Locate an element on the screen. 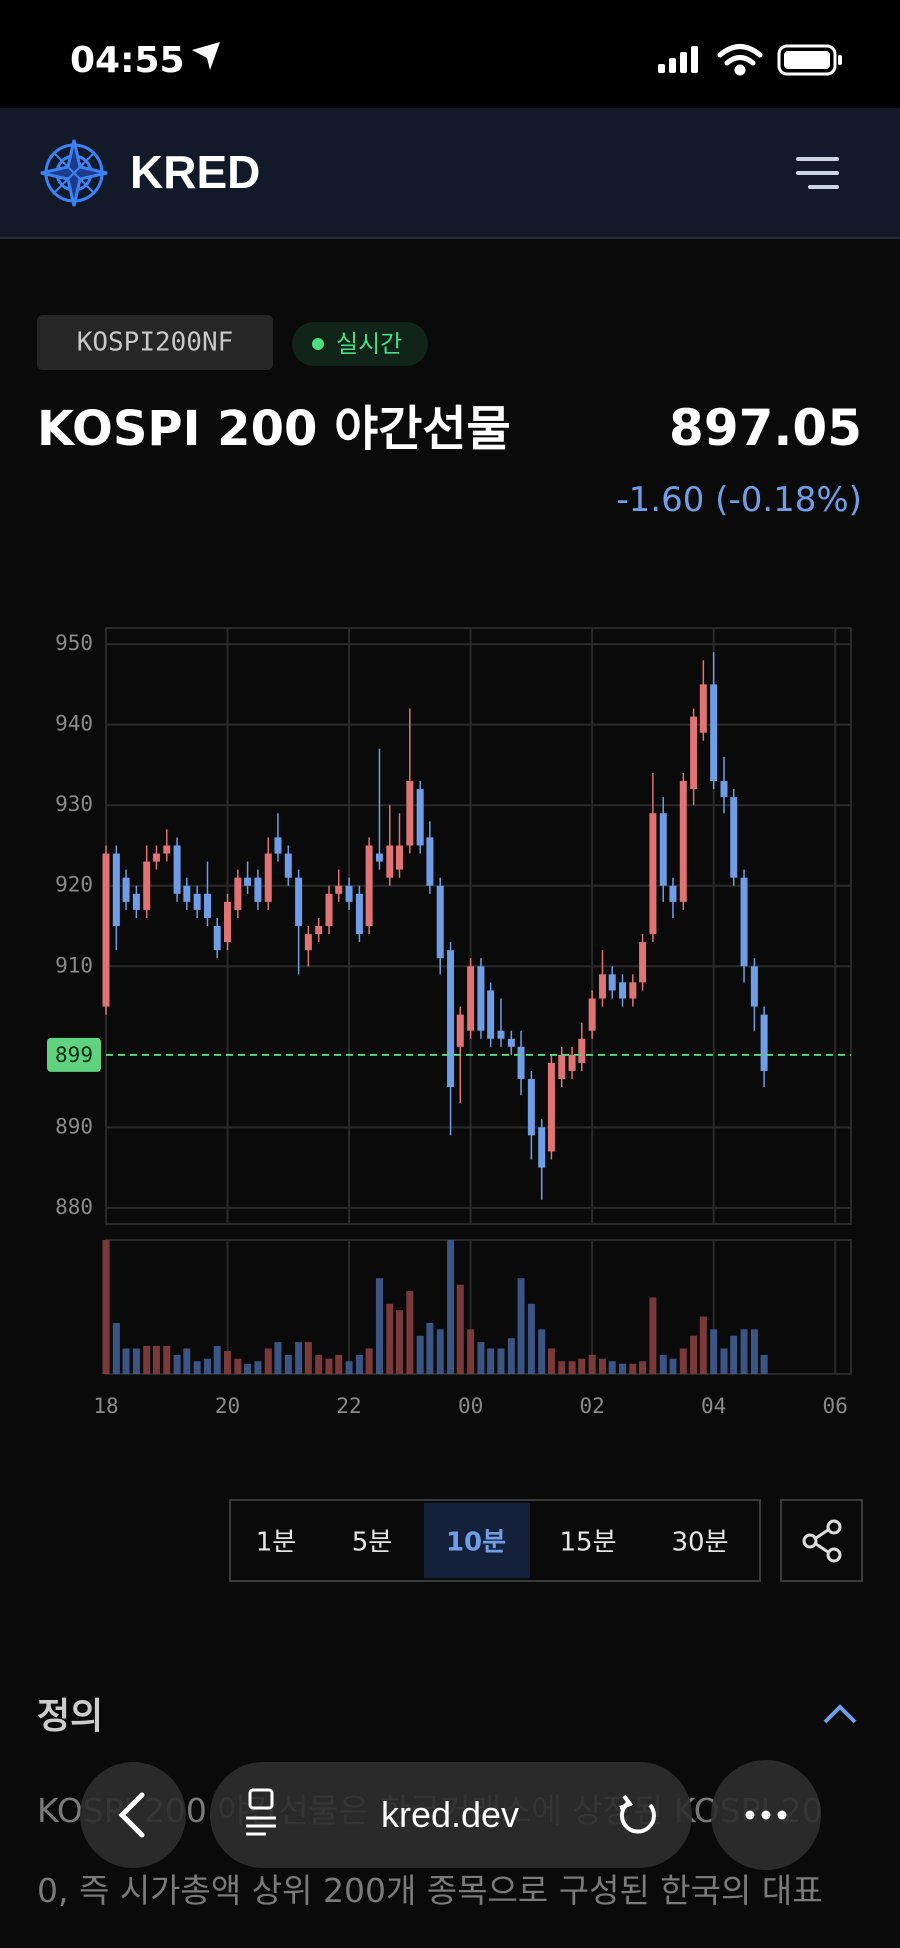 This screenshot has height=1948, width=900. url-text: kred.dev is located at coordinates (450, 1814).